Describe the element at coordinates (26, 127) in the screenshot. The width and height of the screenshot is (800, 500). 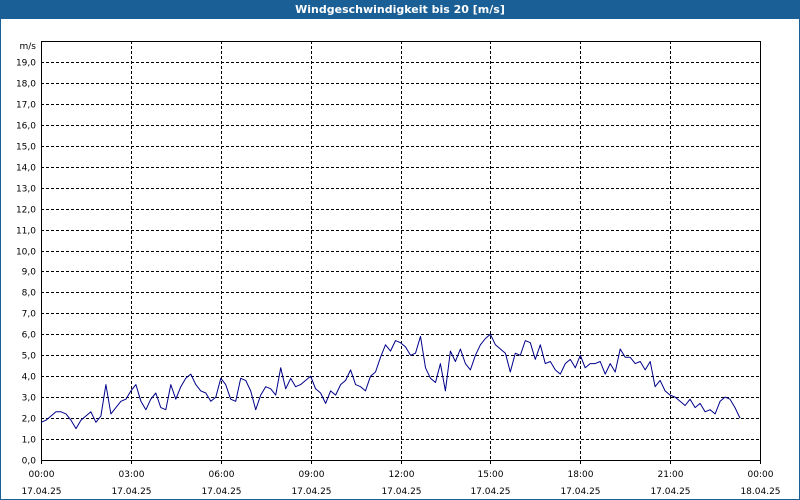
I see `y-tick-label: 16,0` at that location.